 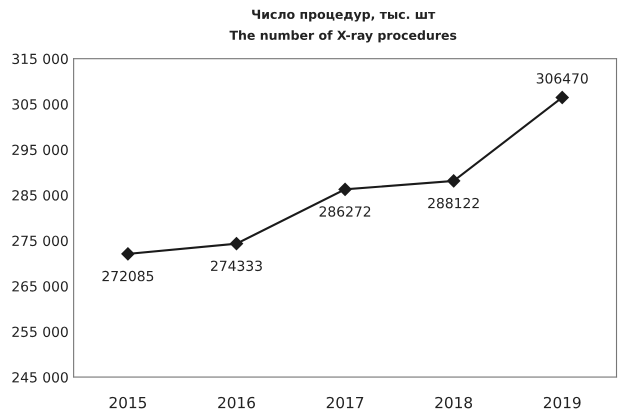 I want to click on y-tick-label: 265 000, so click(x=40, y=286).